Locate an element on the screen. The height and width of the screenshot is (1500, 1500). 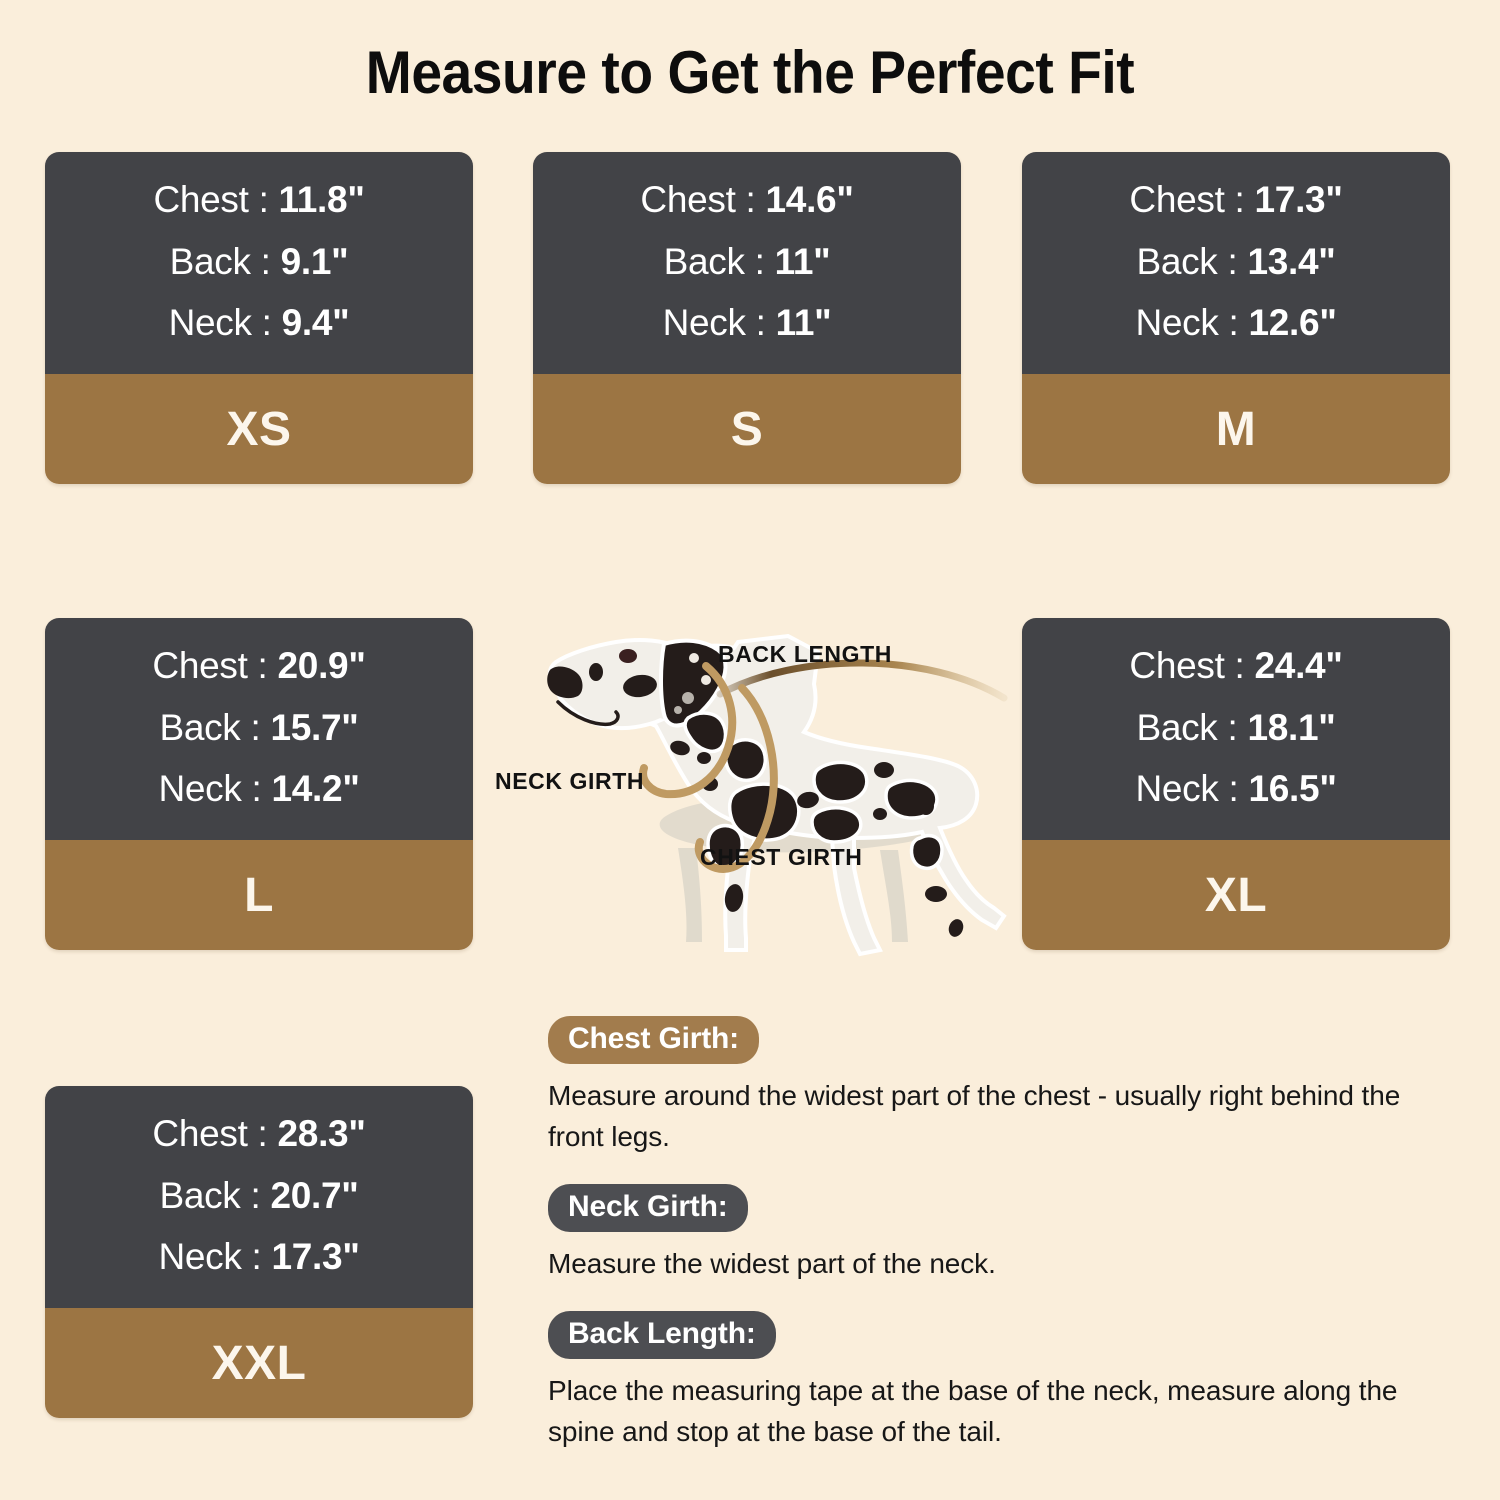
spec-neck: Neck : 9.4" is located at coordinates (259, 322).